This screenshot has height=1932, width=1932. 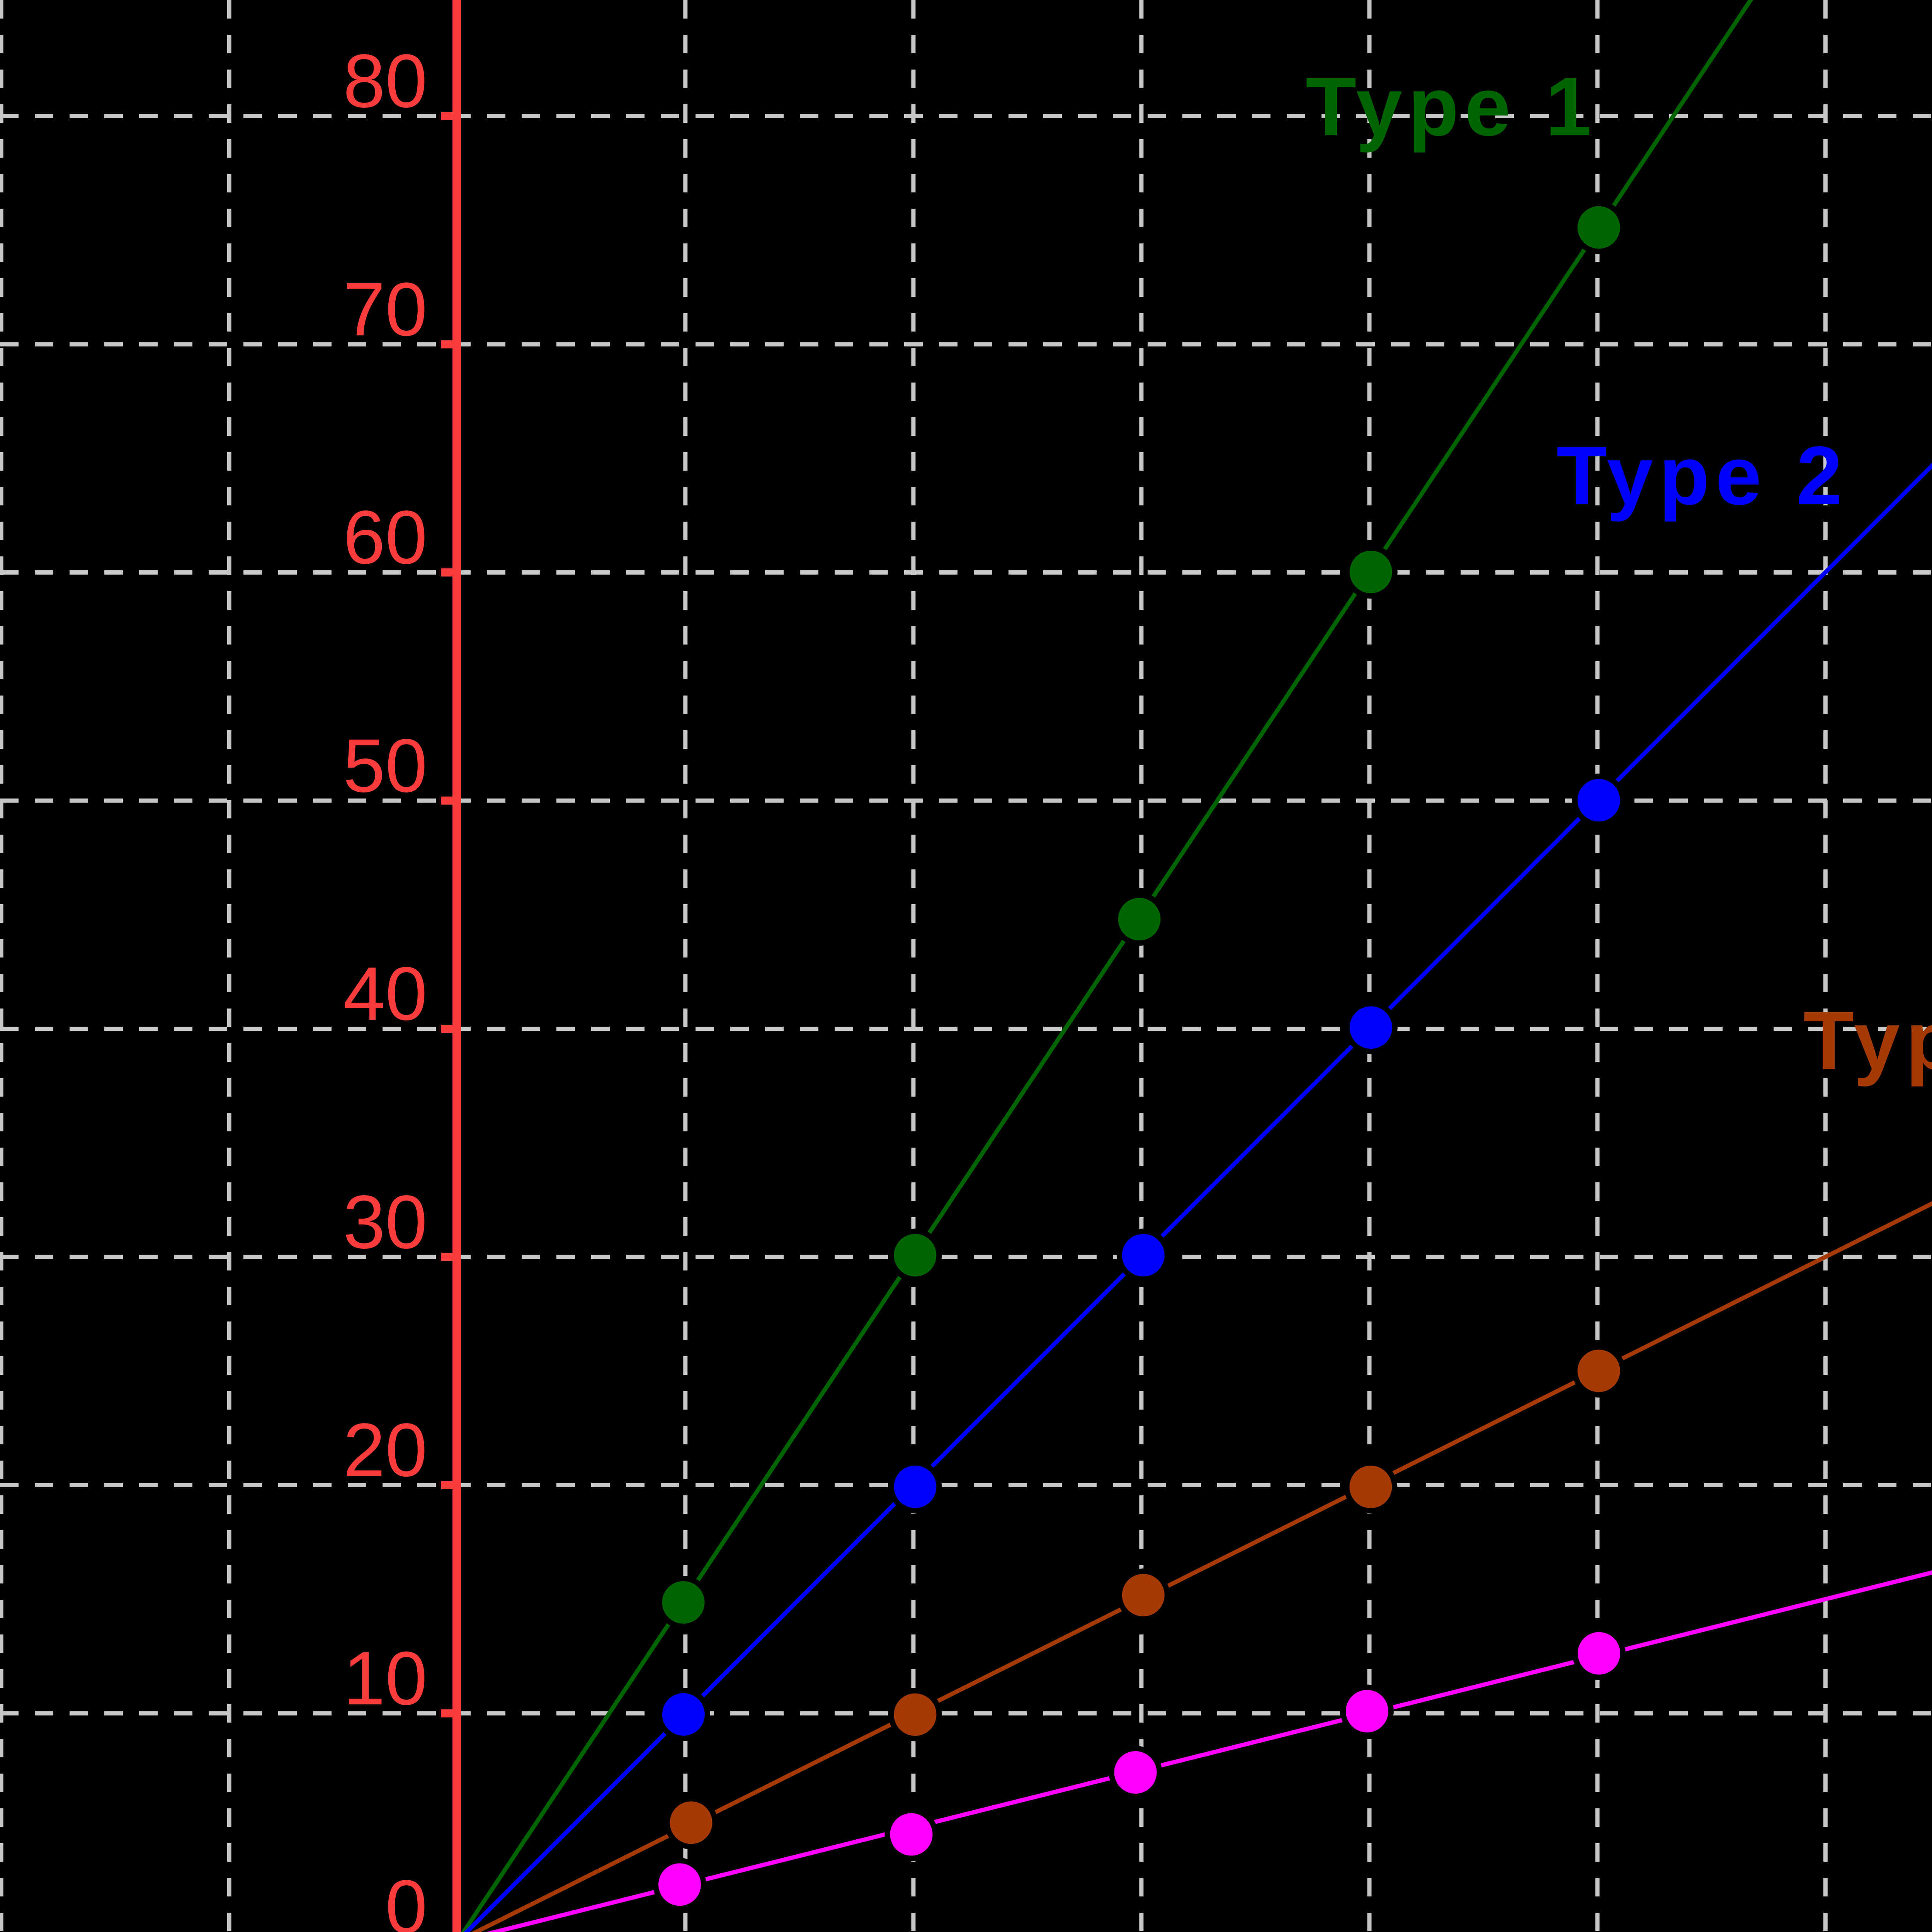 I want to click on svg-text: 0, so click(x=406, y=1898).